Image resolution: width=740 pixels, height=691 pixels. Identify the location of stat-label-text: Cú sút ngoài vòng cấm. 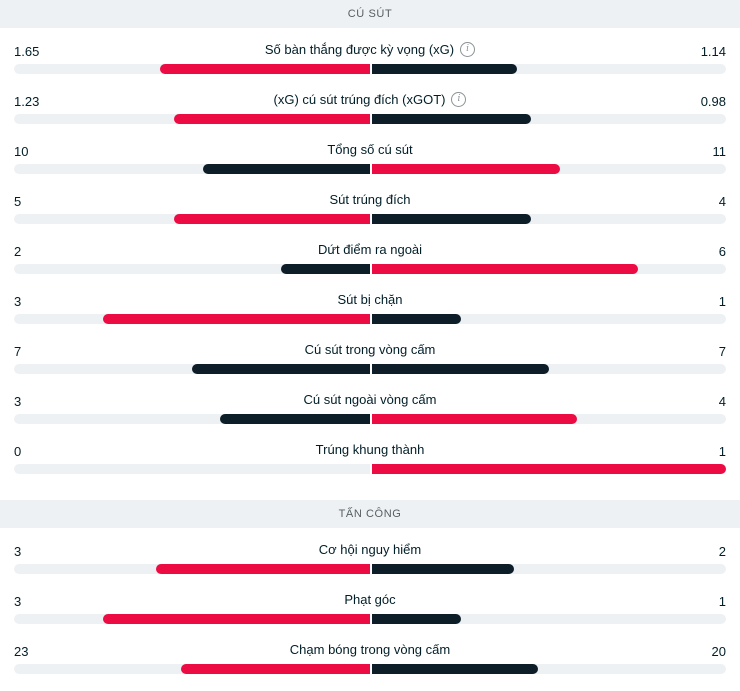
(370, 399).